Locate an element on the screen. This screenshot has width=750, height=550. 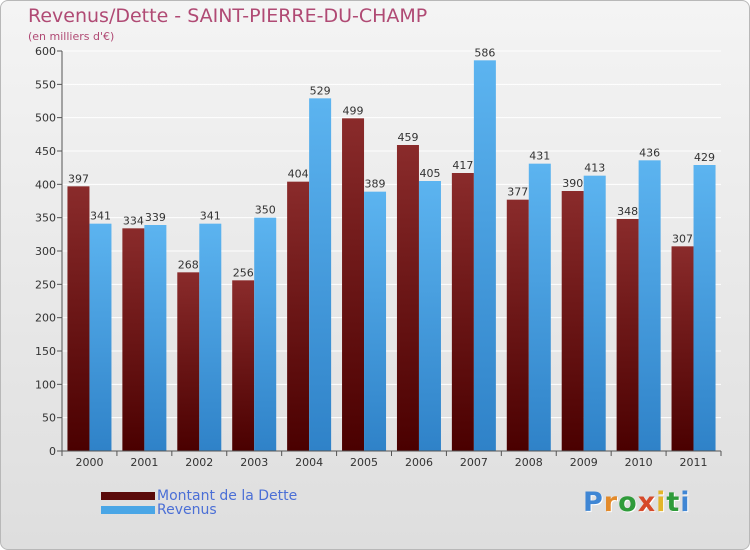
x-tick-label: 2005 is located at coordinates (364, 462).